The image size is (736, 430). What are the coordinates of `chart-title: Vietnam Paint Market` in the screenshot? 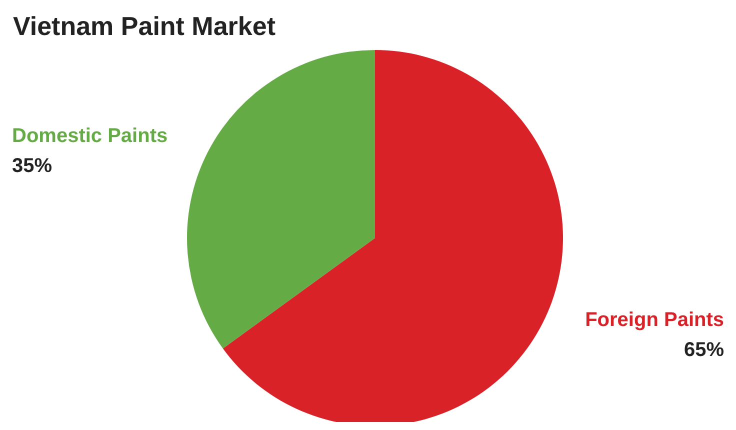 It's located at (144, 26).